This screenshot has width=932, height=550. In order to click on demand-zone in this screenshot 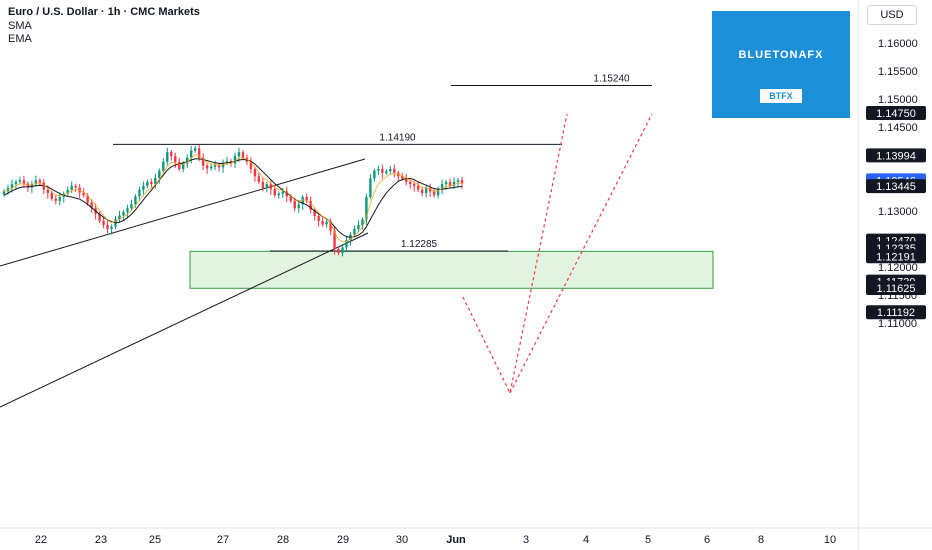, I will do `click(451, 269)`.